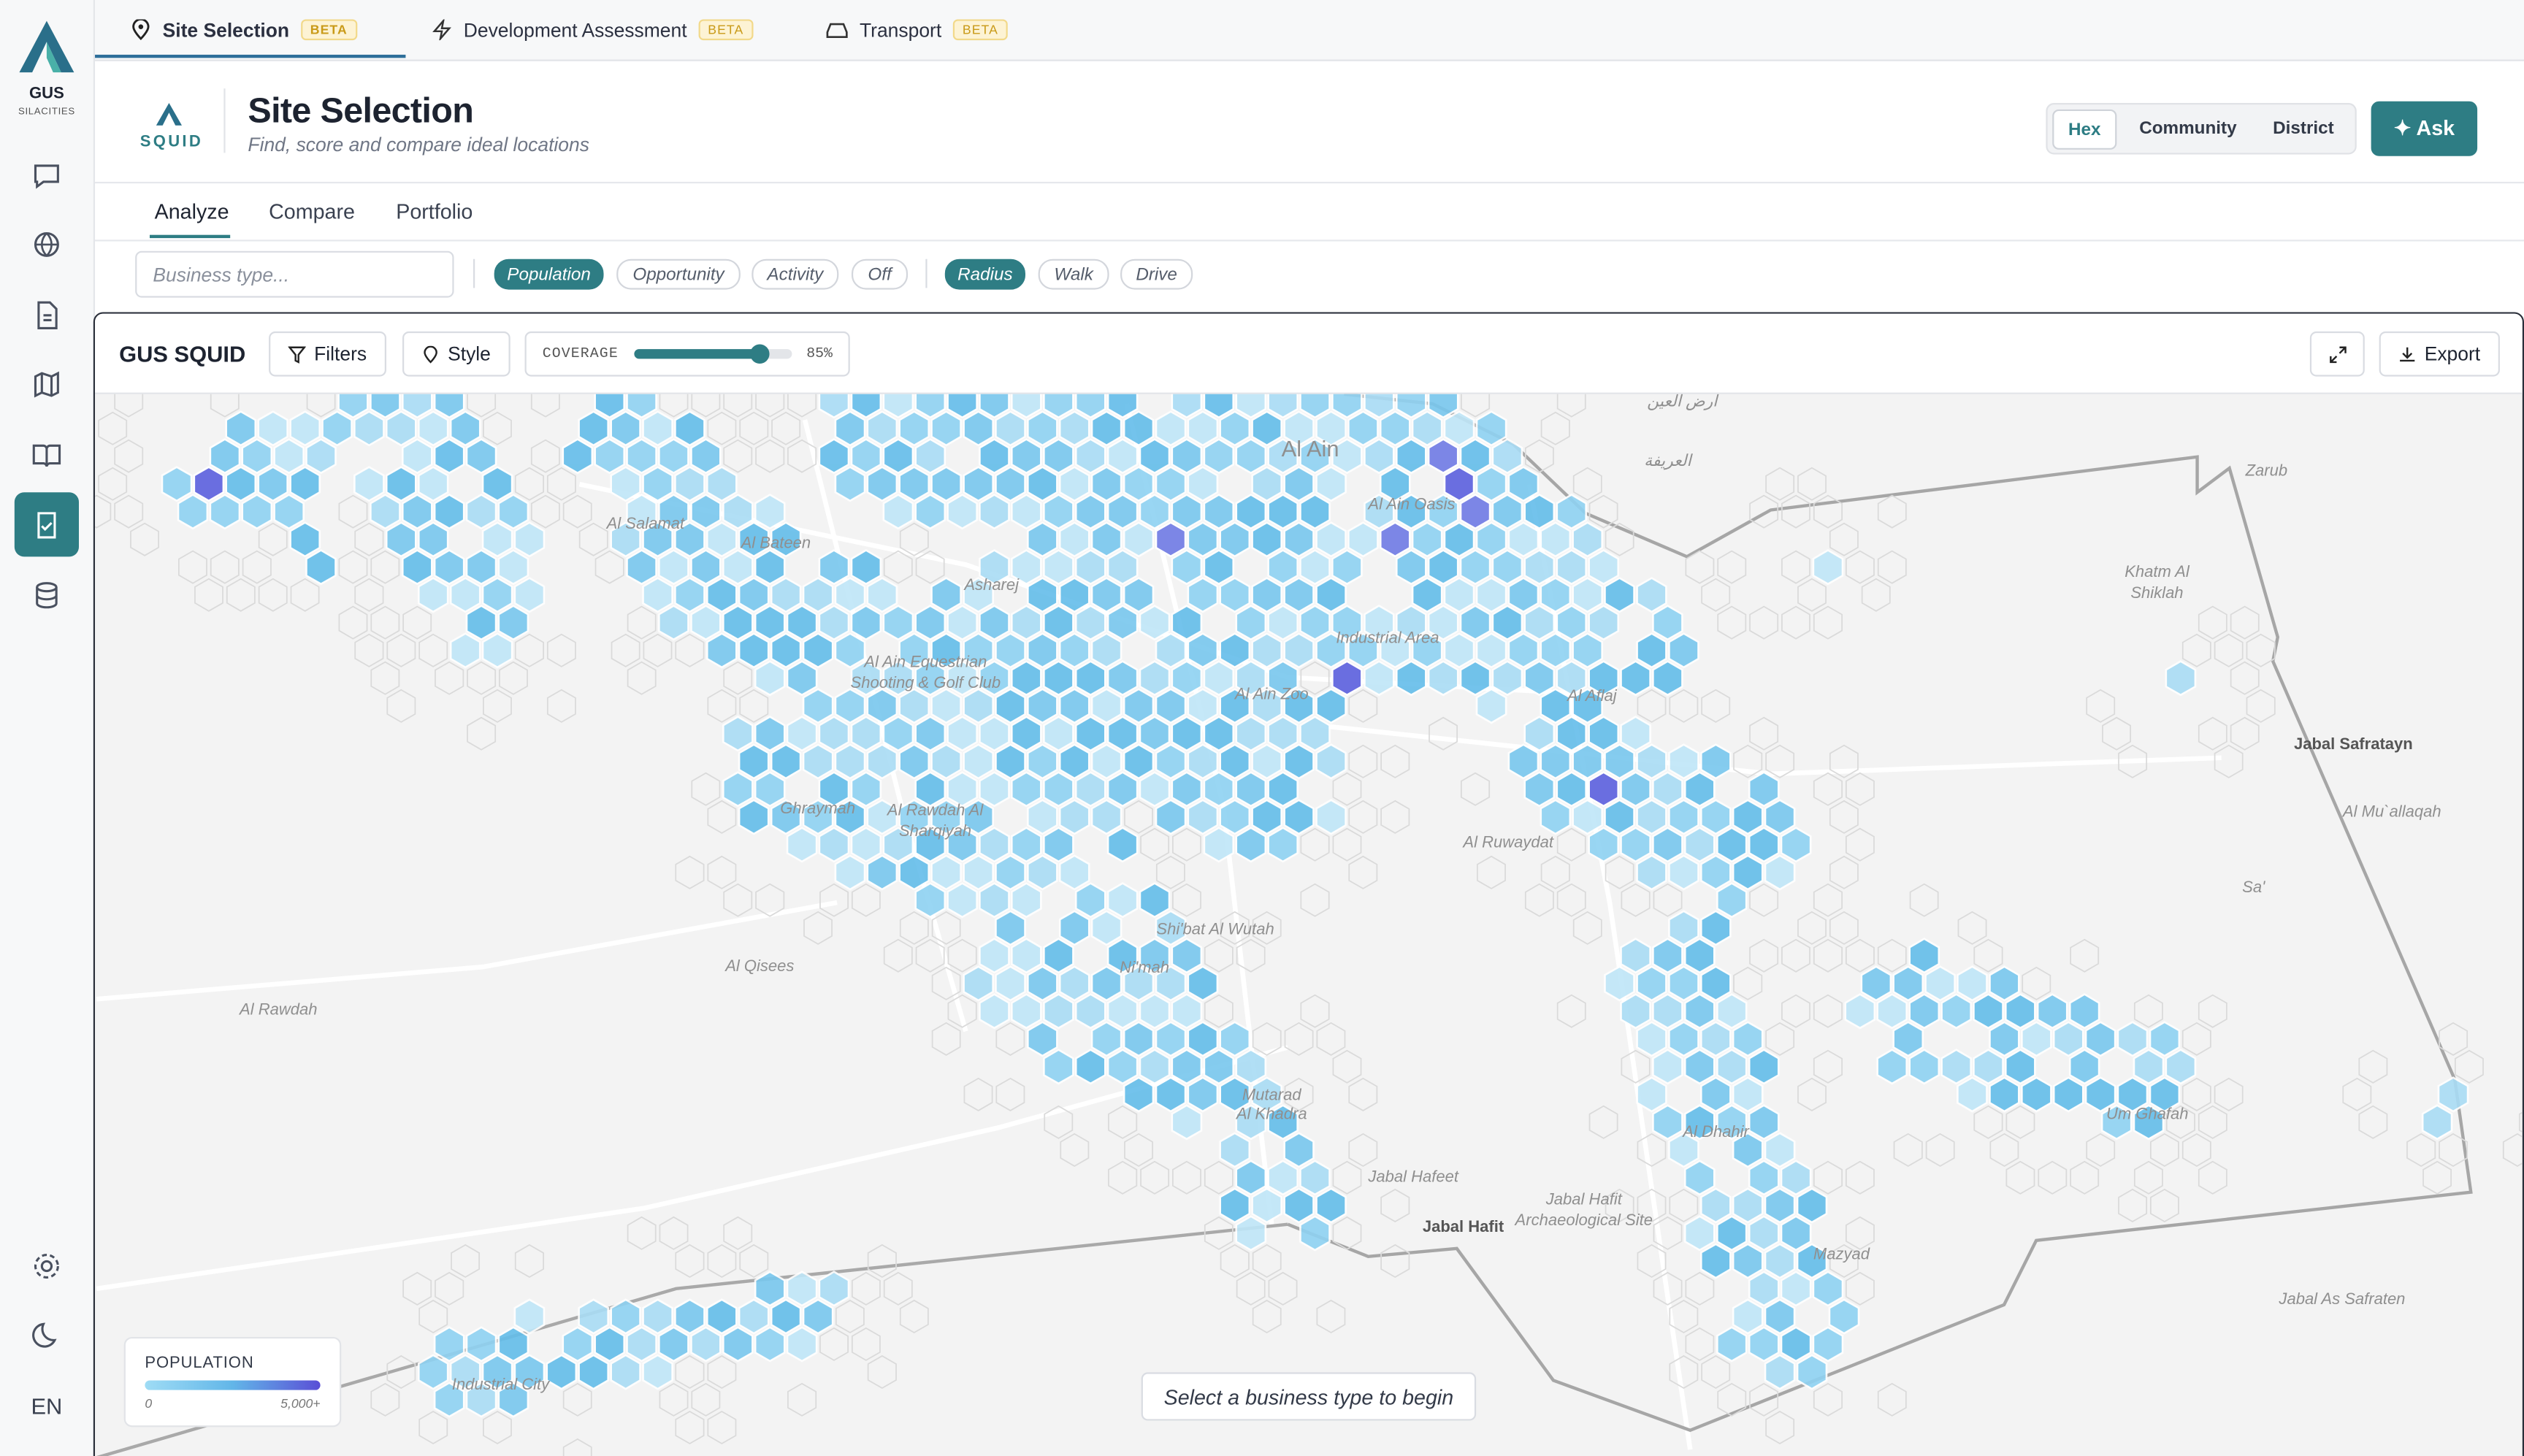 The image size is (2524, 1456). What do you see at coordinates (917, 30) in the screenshot?
I see `tab: Transport BETA` at bounding box center [917, 30].